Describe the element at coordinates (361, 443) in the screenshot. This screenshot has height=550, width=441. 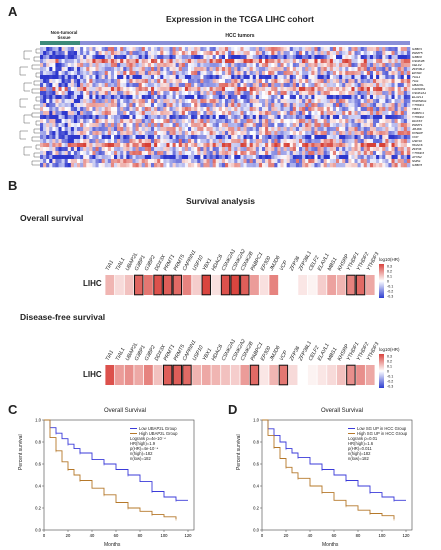
I see `legend-entry: HR(high)=1.6` at that location.